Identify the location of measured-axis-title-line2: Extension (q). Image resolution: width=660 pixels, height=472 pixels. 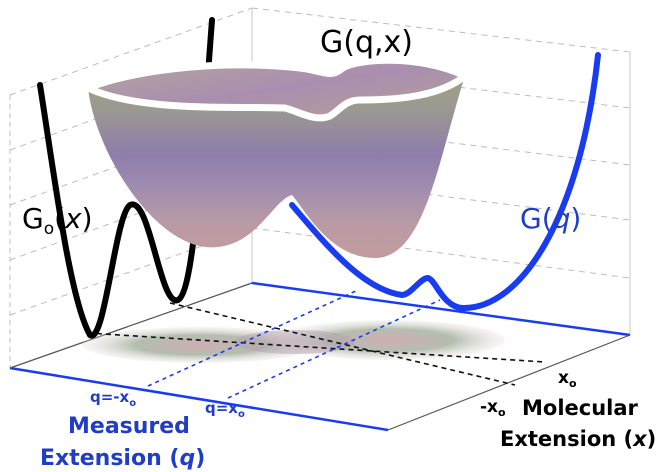
(122, 458).